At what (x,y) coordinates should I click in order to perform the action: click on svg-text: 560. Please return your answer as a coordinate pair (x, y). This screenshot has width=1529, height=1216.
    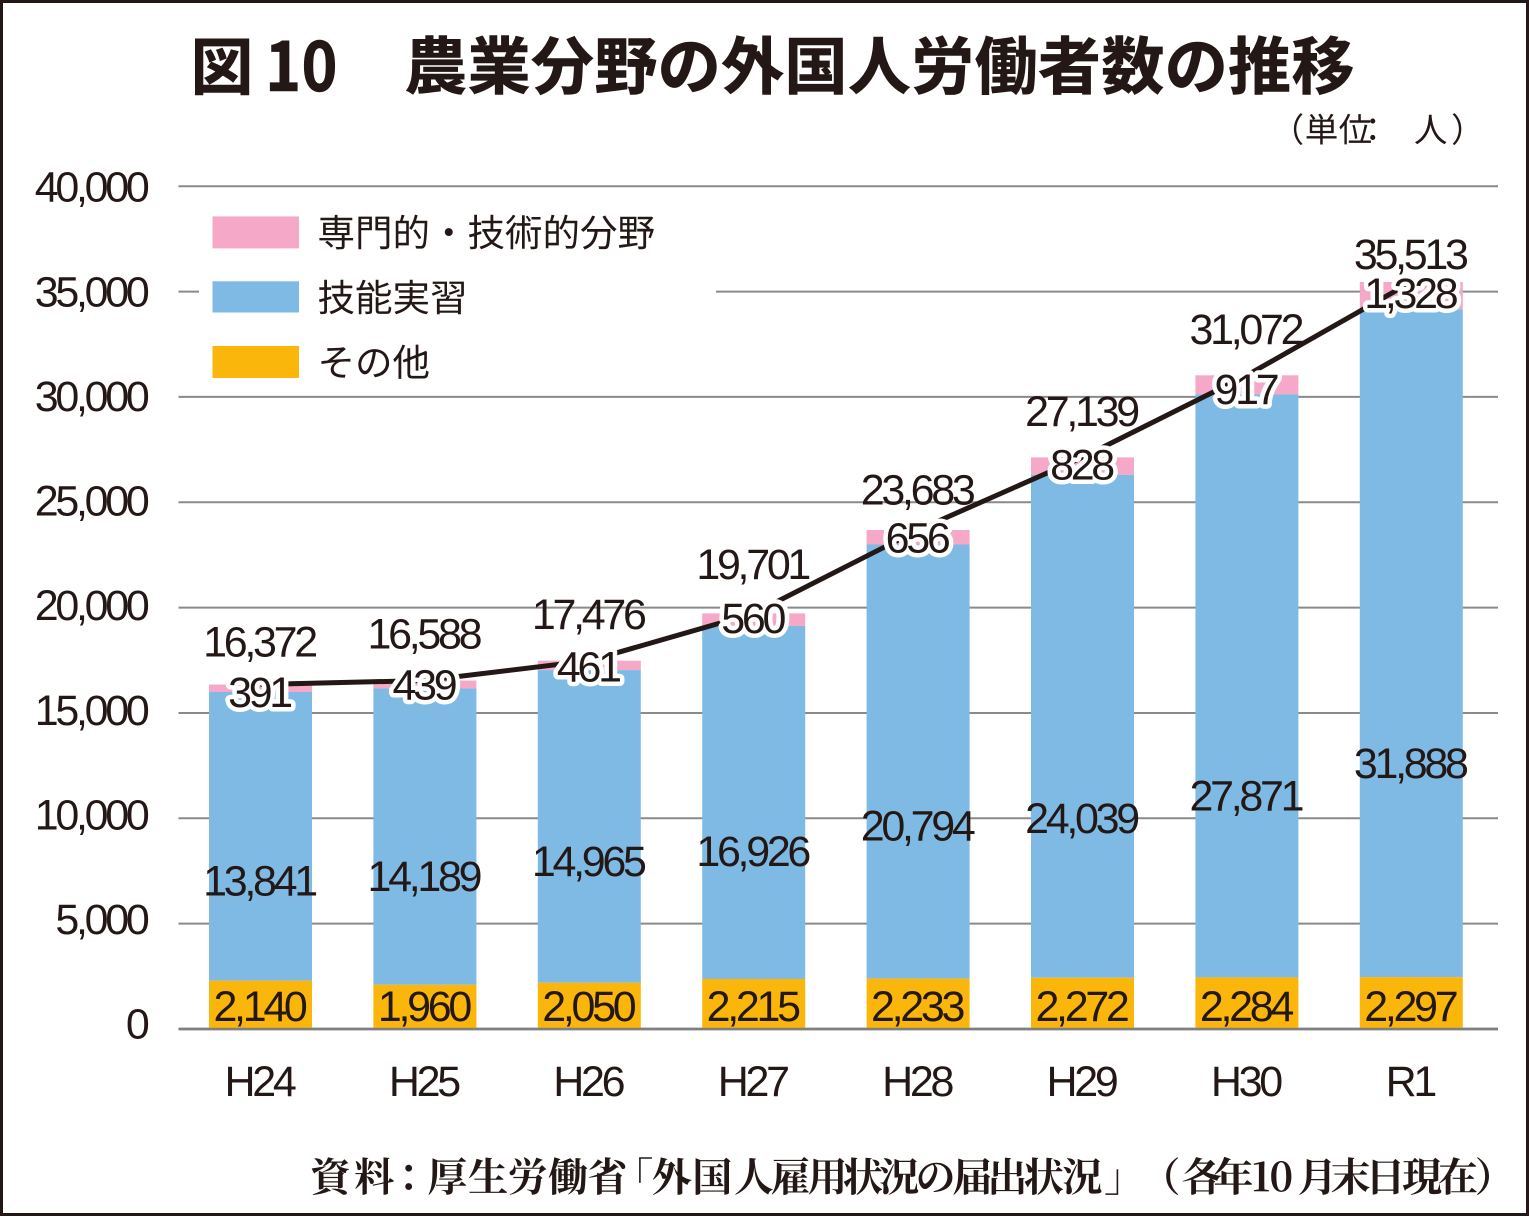
    Looking at the image, I should click on (753, 619).